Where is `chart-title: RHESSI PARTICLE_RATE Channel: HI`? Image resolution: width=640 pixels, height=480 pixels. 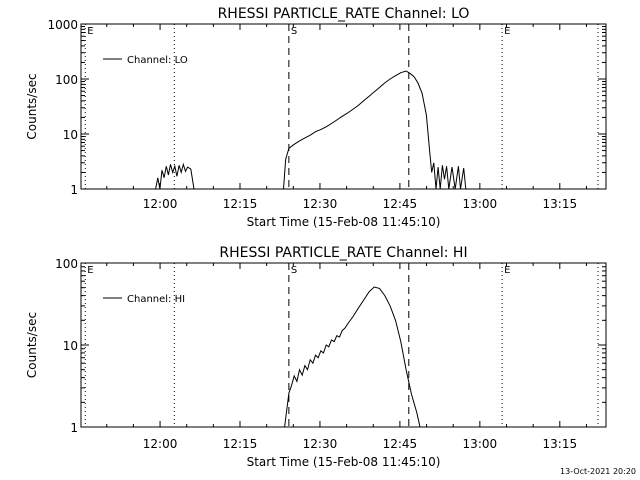
chart-title: RHESSI PARTICLE_RATE Channel: HI is located at coordinates (343, 253).